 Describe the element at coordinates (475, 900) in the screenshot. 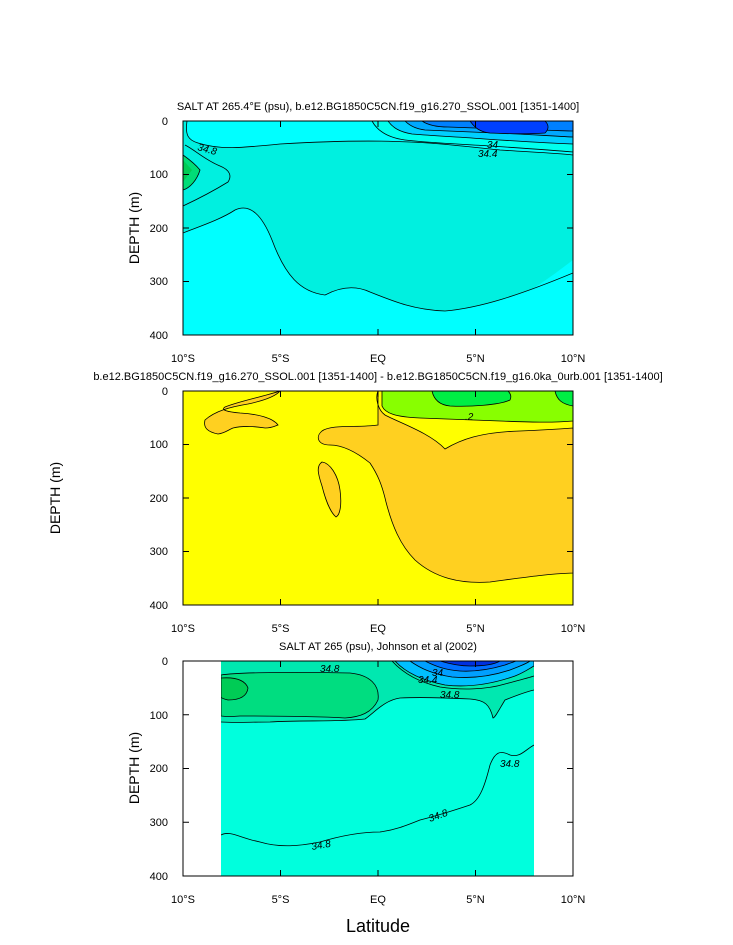

I see `panel-3-x-tick-label: 5°N` at that location.